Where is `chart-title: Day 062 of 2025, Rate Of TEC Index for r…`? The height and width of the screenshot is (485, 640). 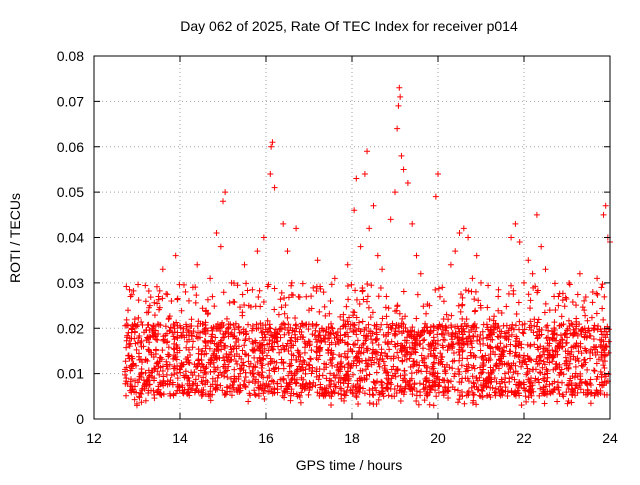 chart-title: Day 062 of 2025, Rate Of TEC Index for r… is located at coordinates (349, 26).